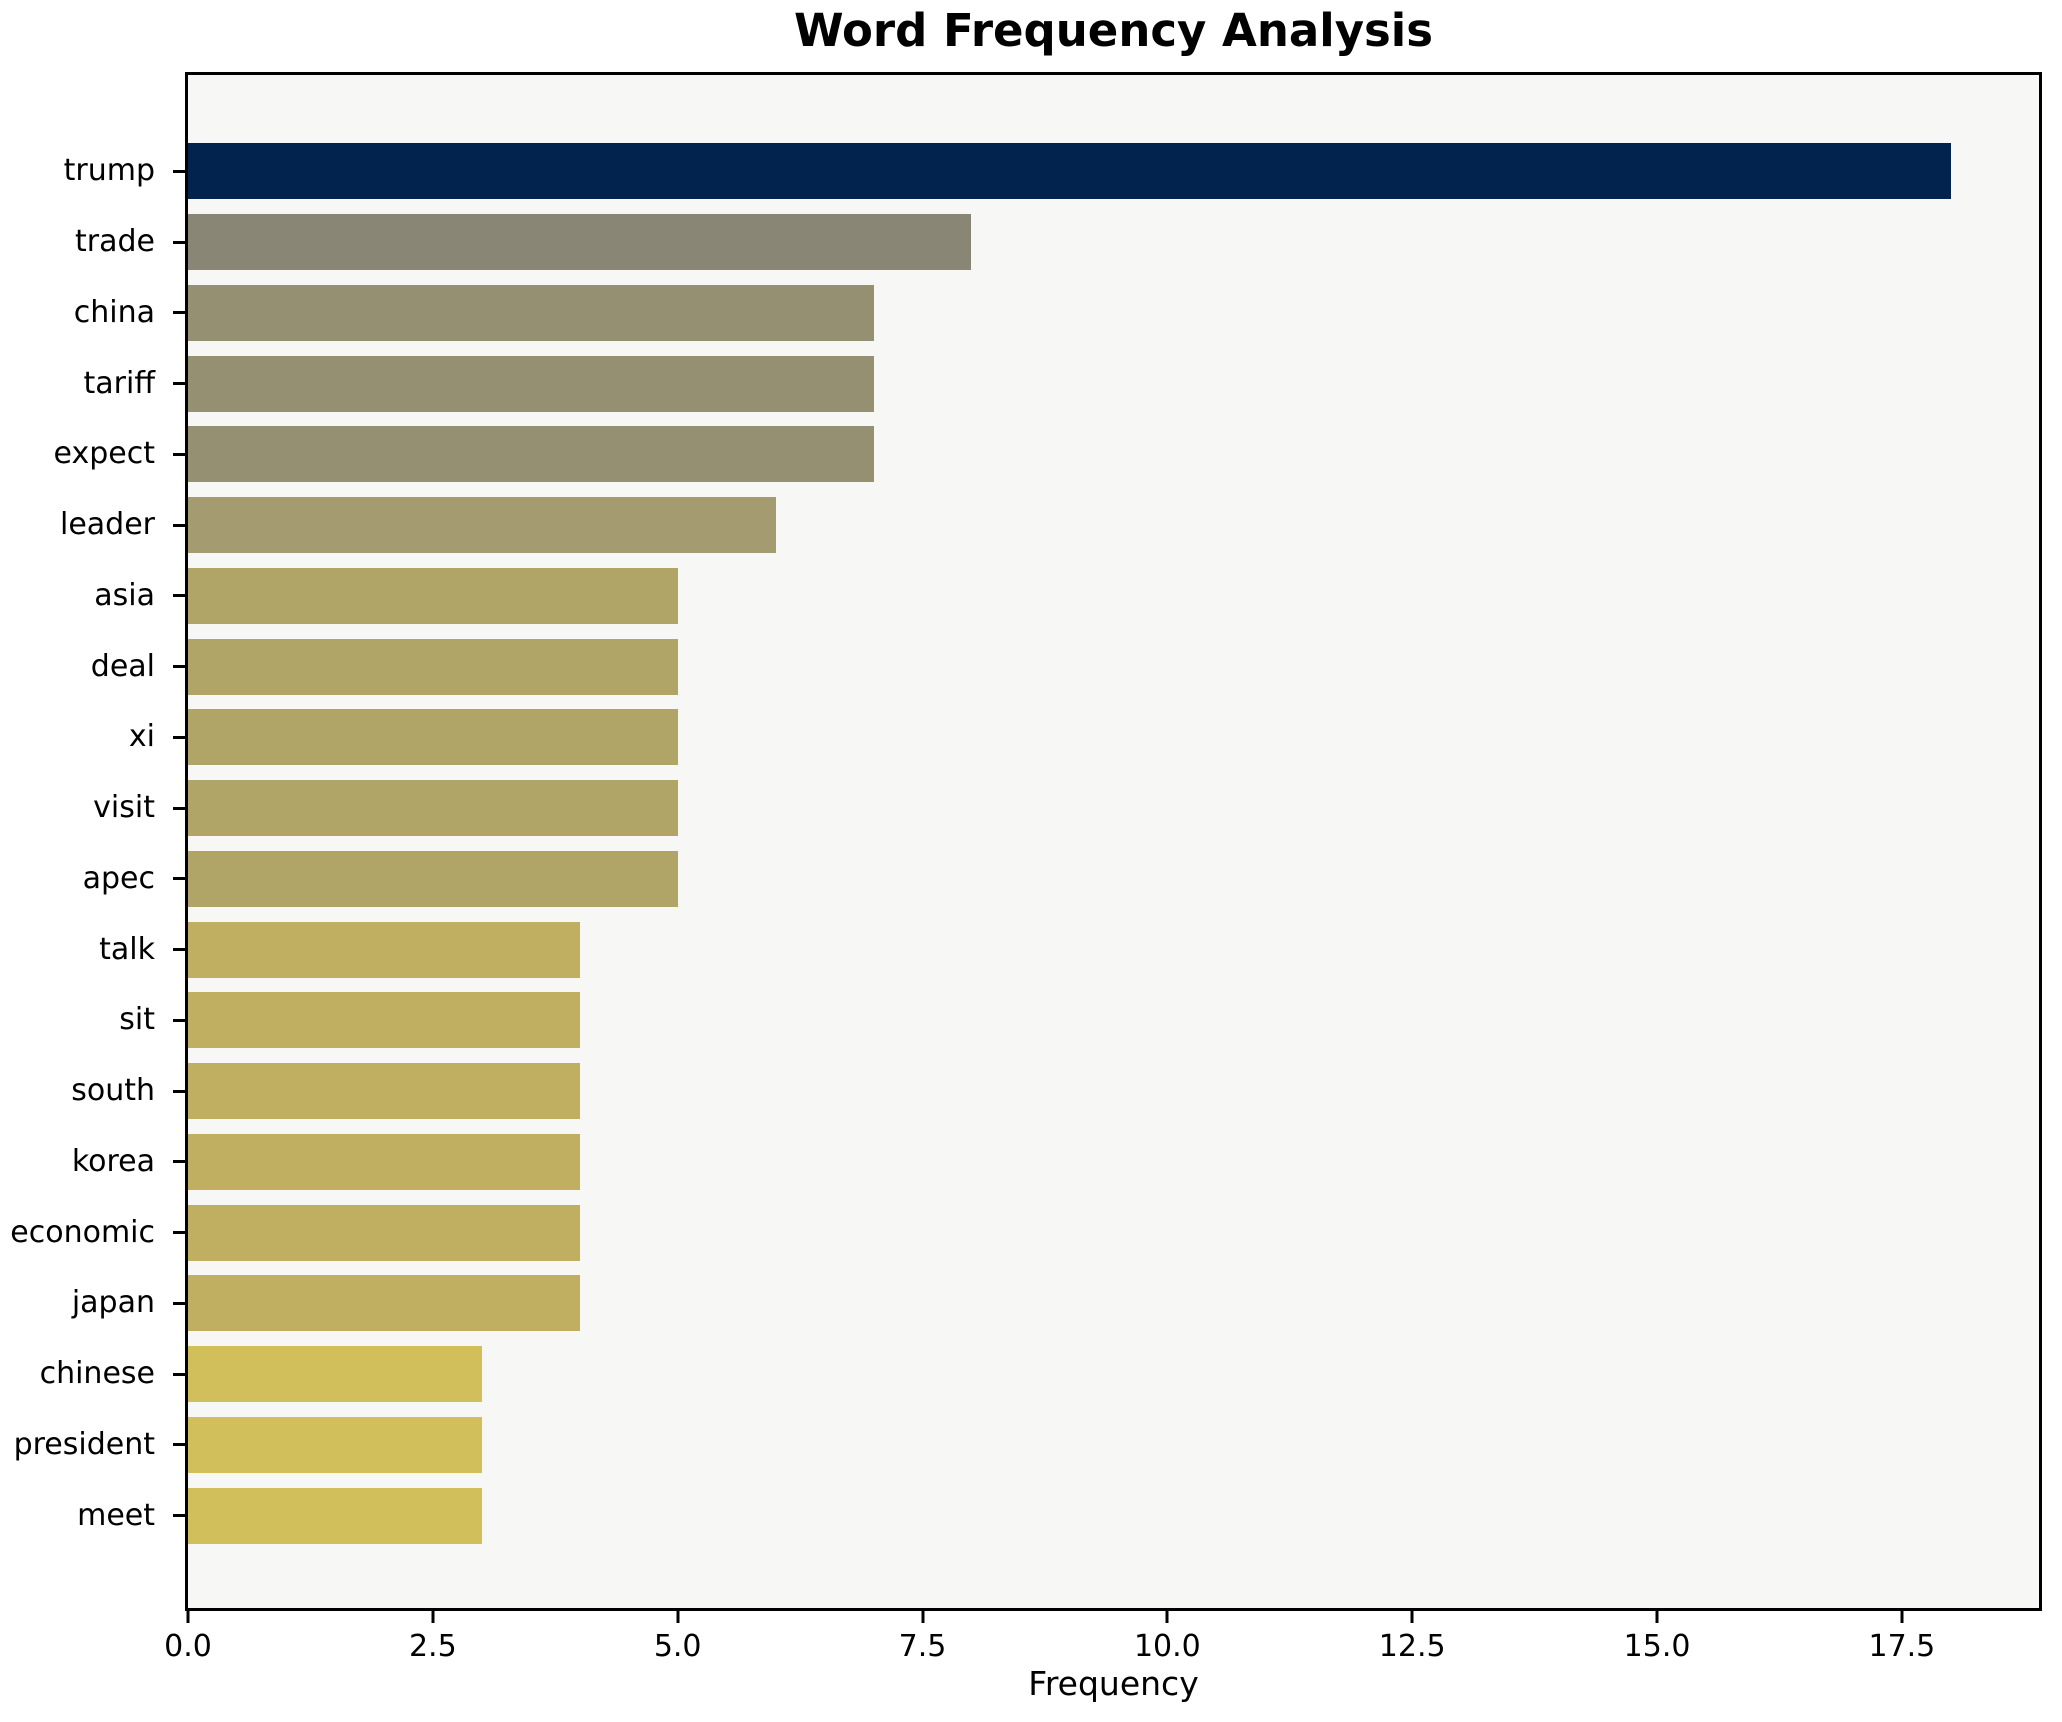 The image size is (2062, 1722). I want to click on bar-economic, so click(384, 1232).